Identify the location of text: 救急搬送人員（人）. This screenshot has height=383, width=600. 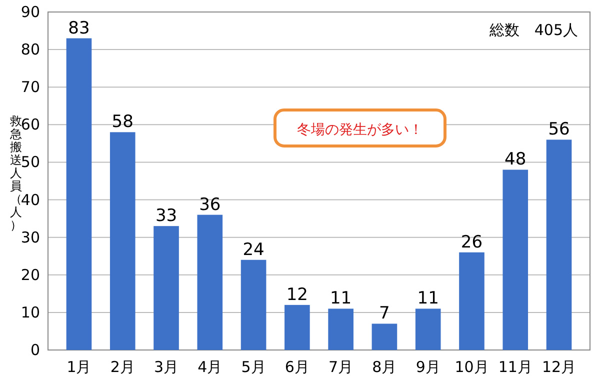
(16, 173).